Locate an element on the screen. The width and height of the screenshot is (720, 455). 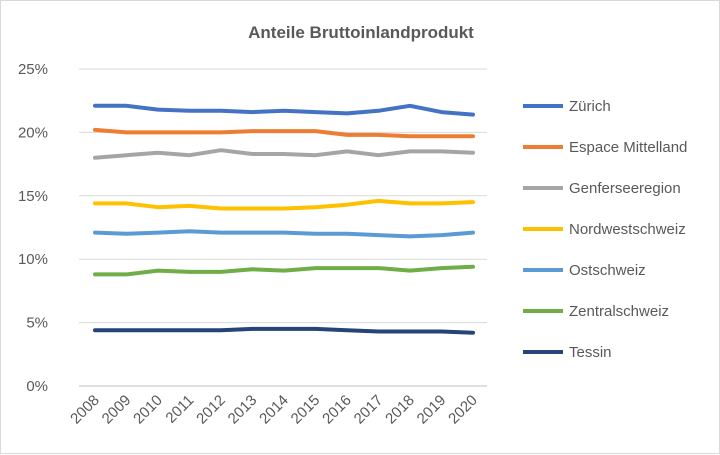
x-tick-label: 2017 is located at coordinates (369, 410).